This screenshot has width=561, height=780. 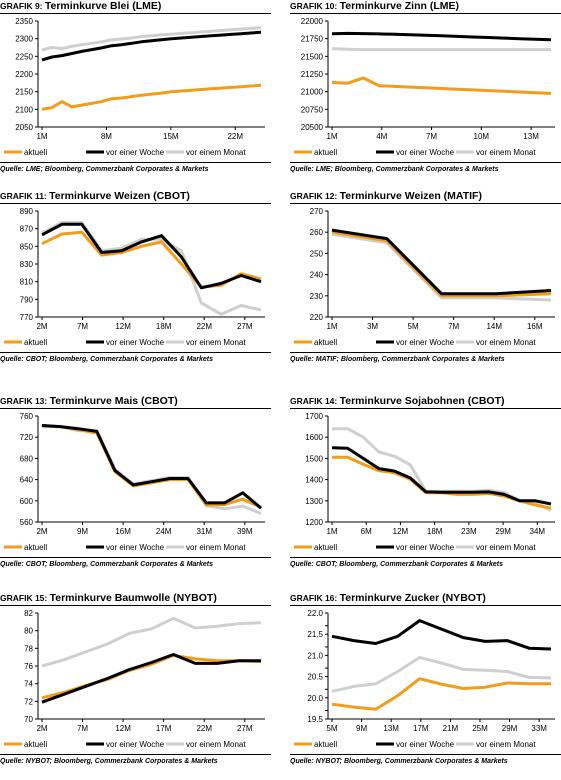 What do you see at coordinates (494, 326) in the screenshot?
I see `x-tick-label: 14M` at bounding box center [494, 326].